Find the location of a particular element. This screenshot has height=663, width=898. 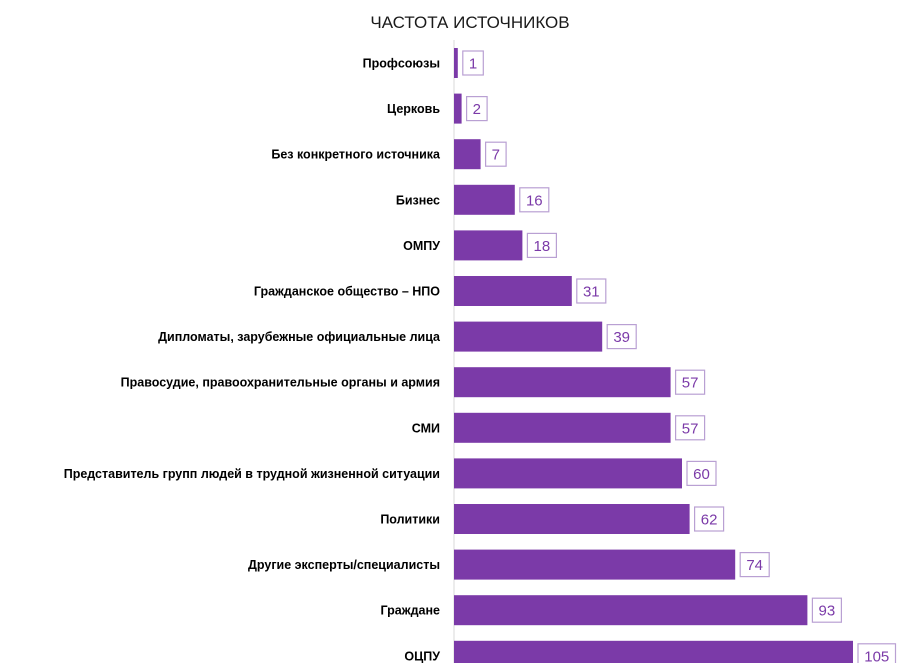

data-label: 18 is located at coordinates (542, 246).